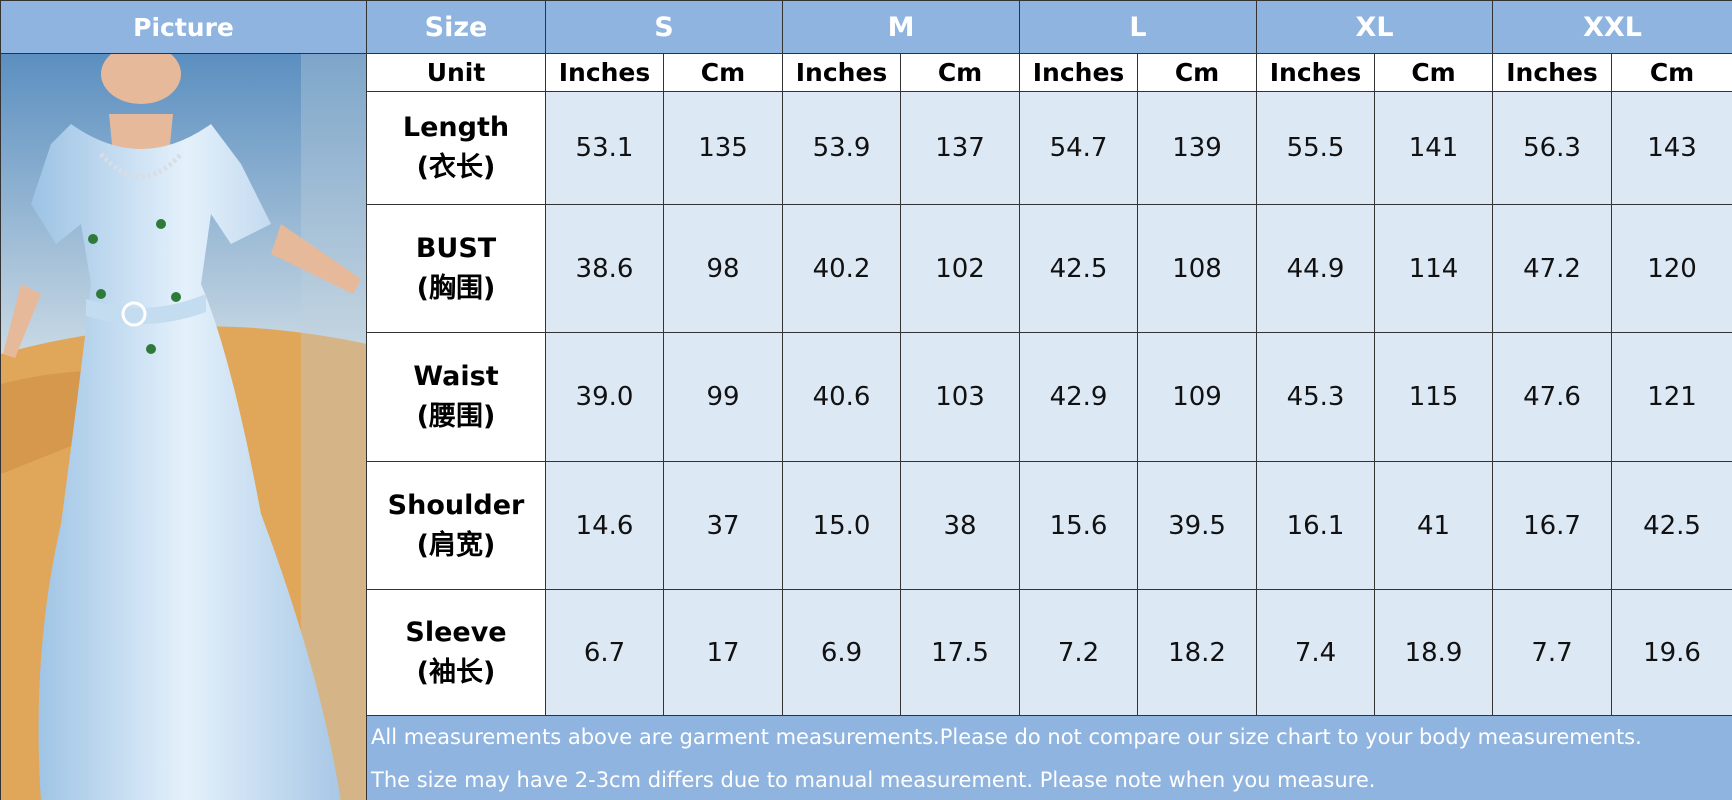 The height and width of the screenshot is (800, 1732). I want to click on measure-value: 7.7, so click(1552, 652).